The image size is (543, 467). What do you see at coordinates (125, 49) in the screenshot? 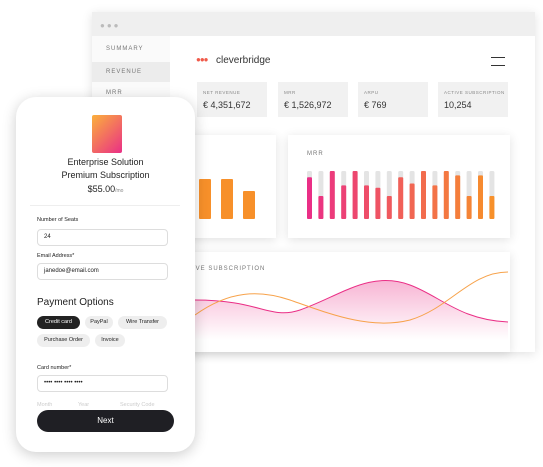
I see `nav-item: SUMMARY` at bounding box center [125, 49].